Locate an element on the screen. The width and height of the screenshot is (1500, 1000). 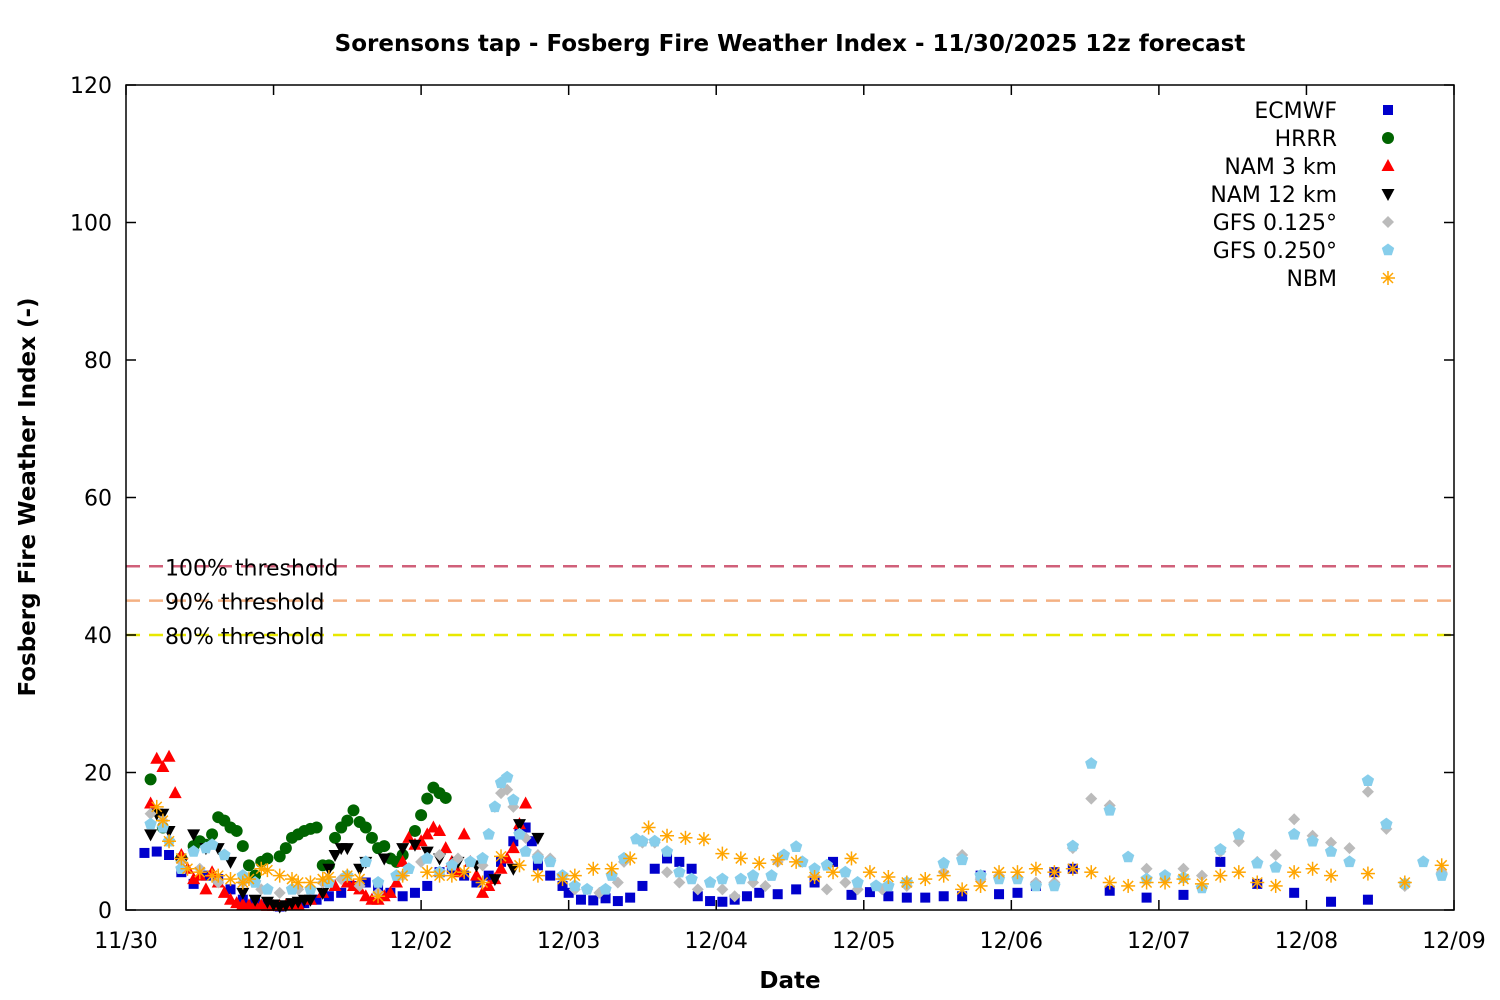
x-tick-label: 12/09 is located at coordinates (1453, 941).